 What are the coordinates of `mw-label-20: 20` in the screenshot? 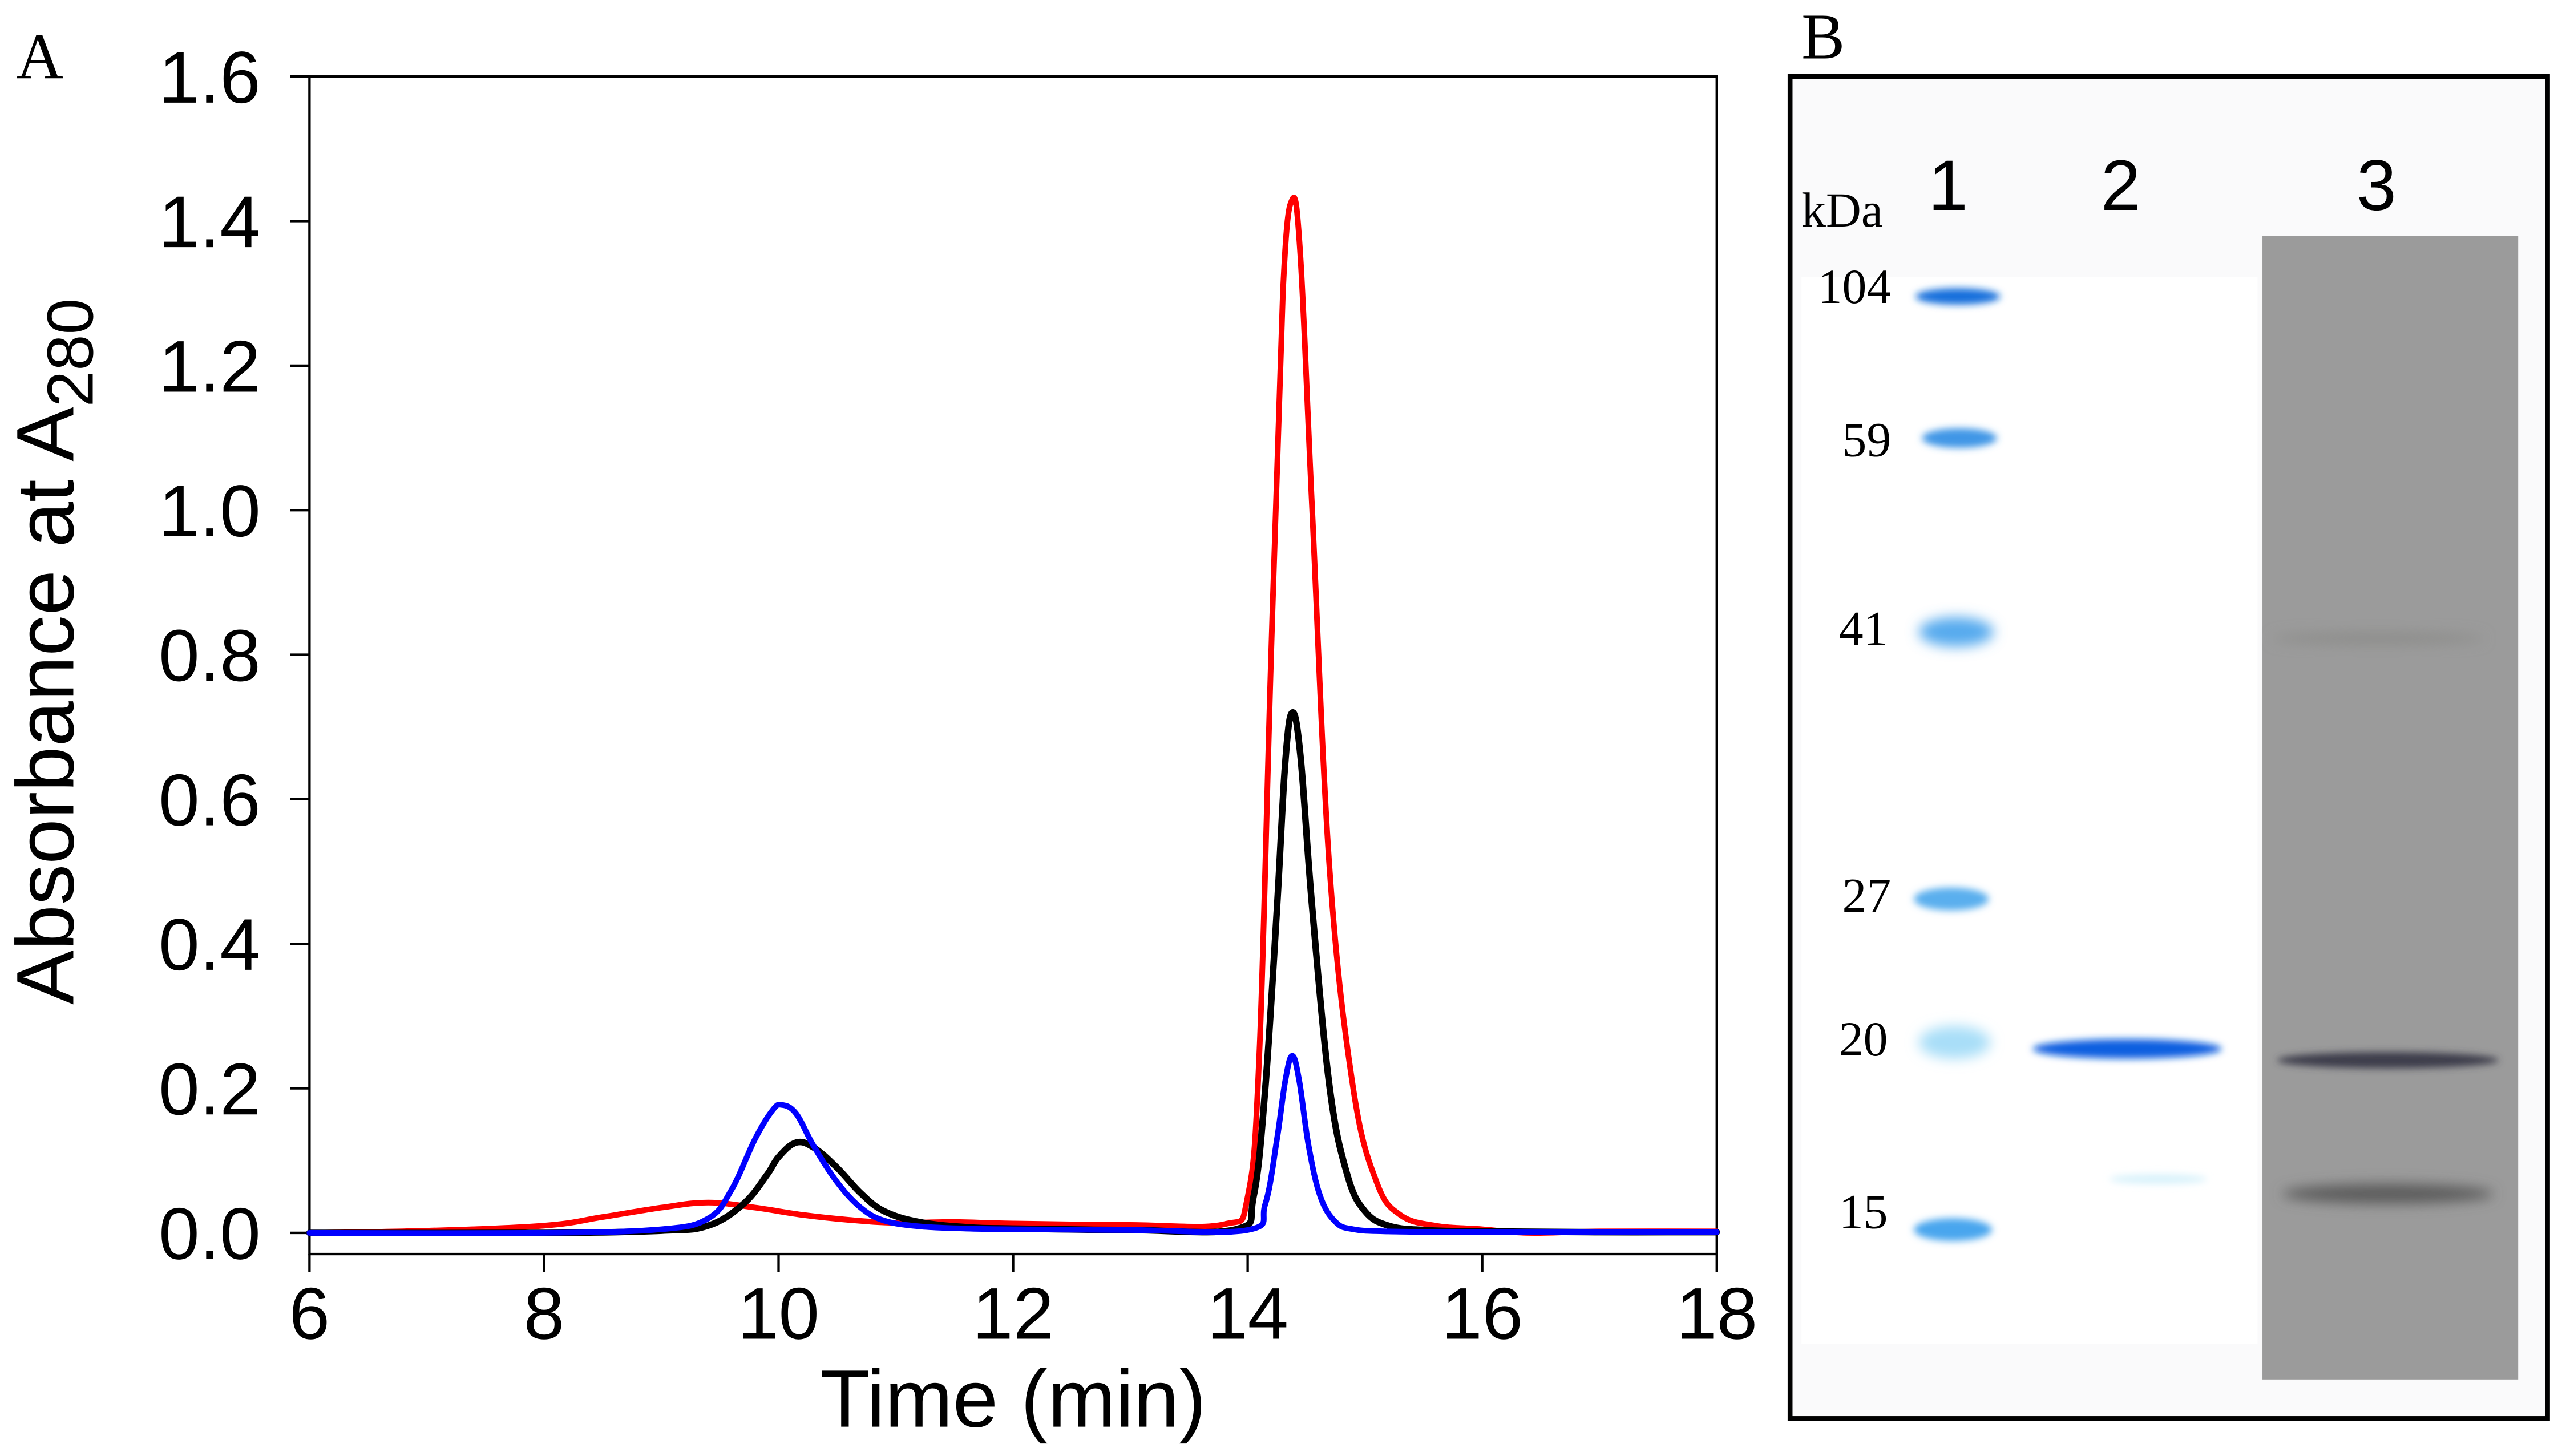 It's located at (1863, 1039).